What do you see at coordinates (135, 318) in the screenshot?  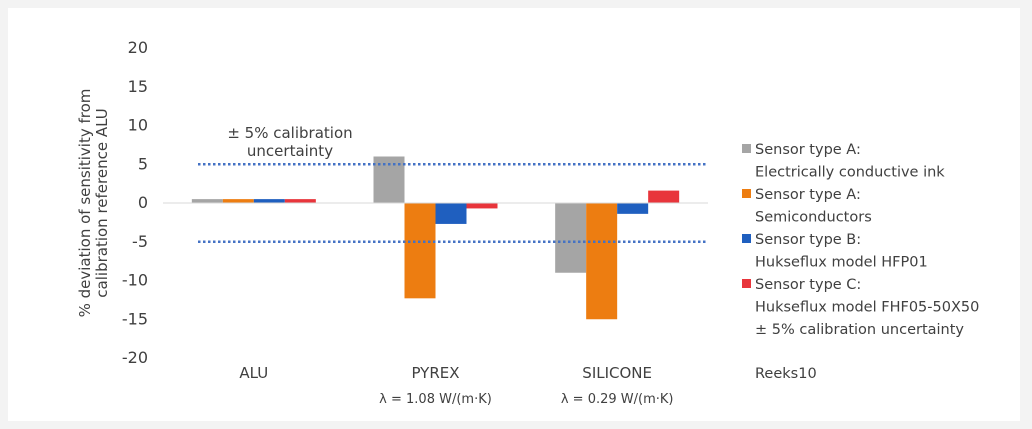 I see `y-tick-label: -15` at bounding box center [135, 318].